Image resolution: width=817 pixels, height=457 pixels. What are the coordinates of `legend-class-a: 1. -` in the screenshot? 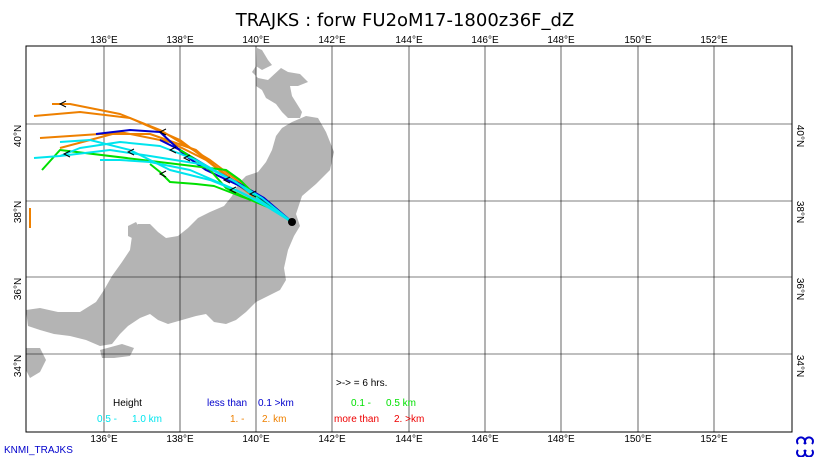 It's located at (237, 419).